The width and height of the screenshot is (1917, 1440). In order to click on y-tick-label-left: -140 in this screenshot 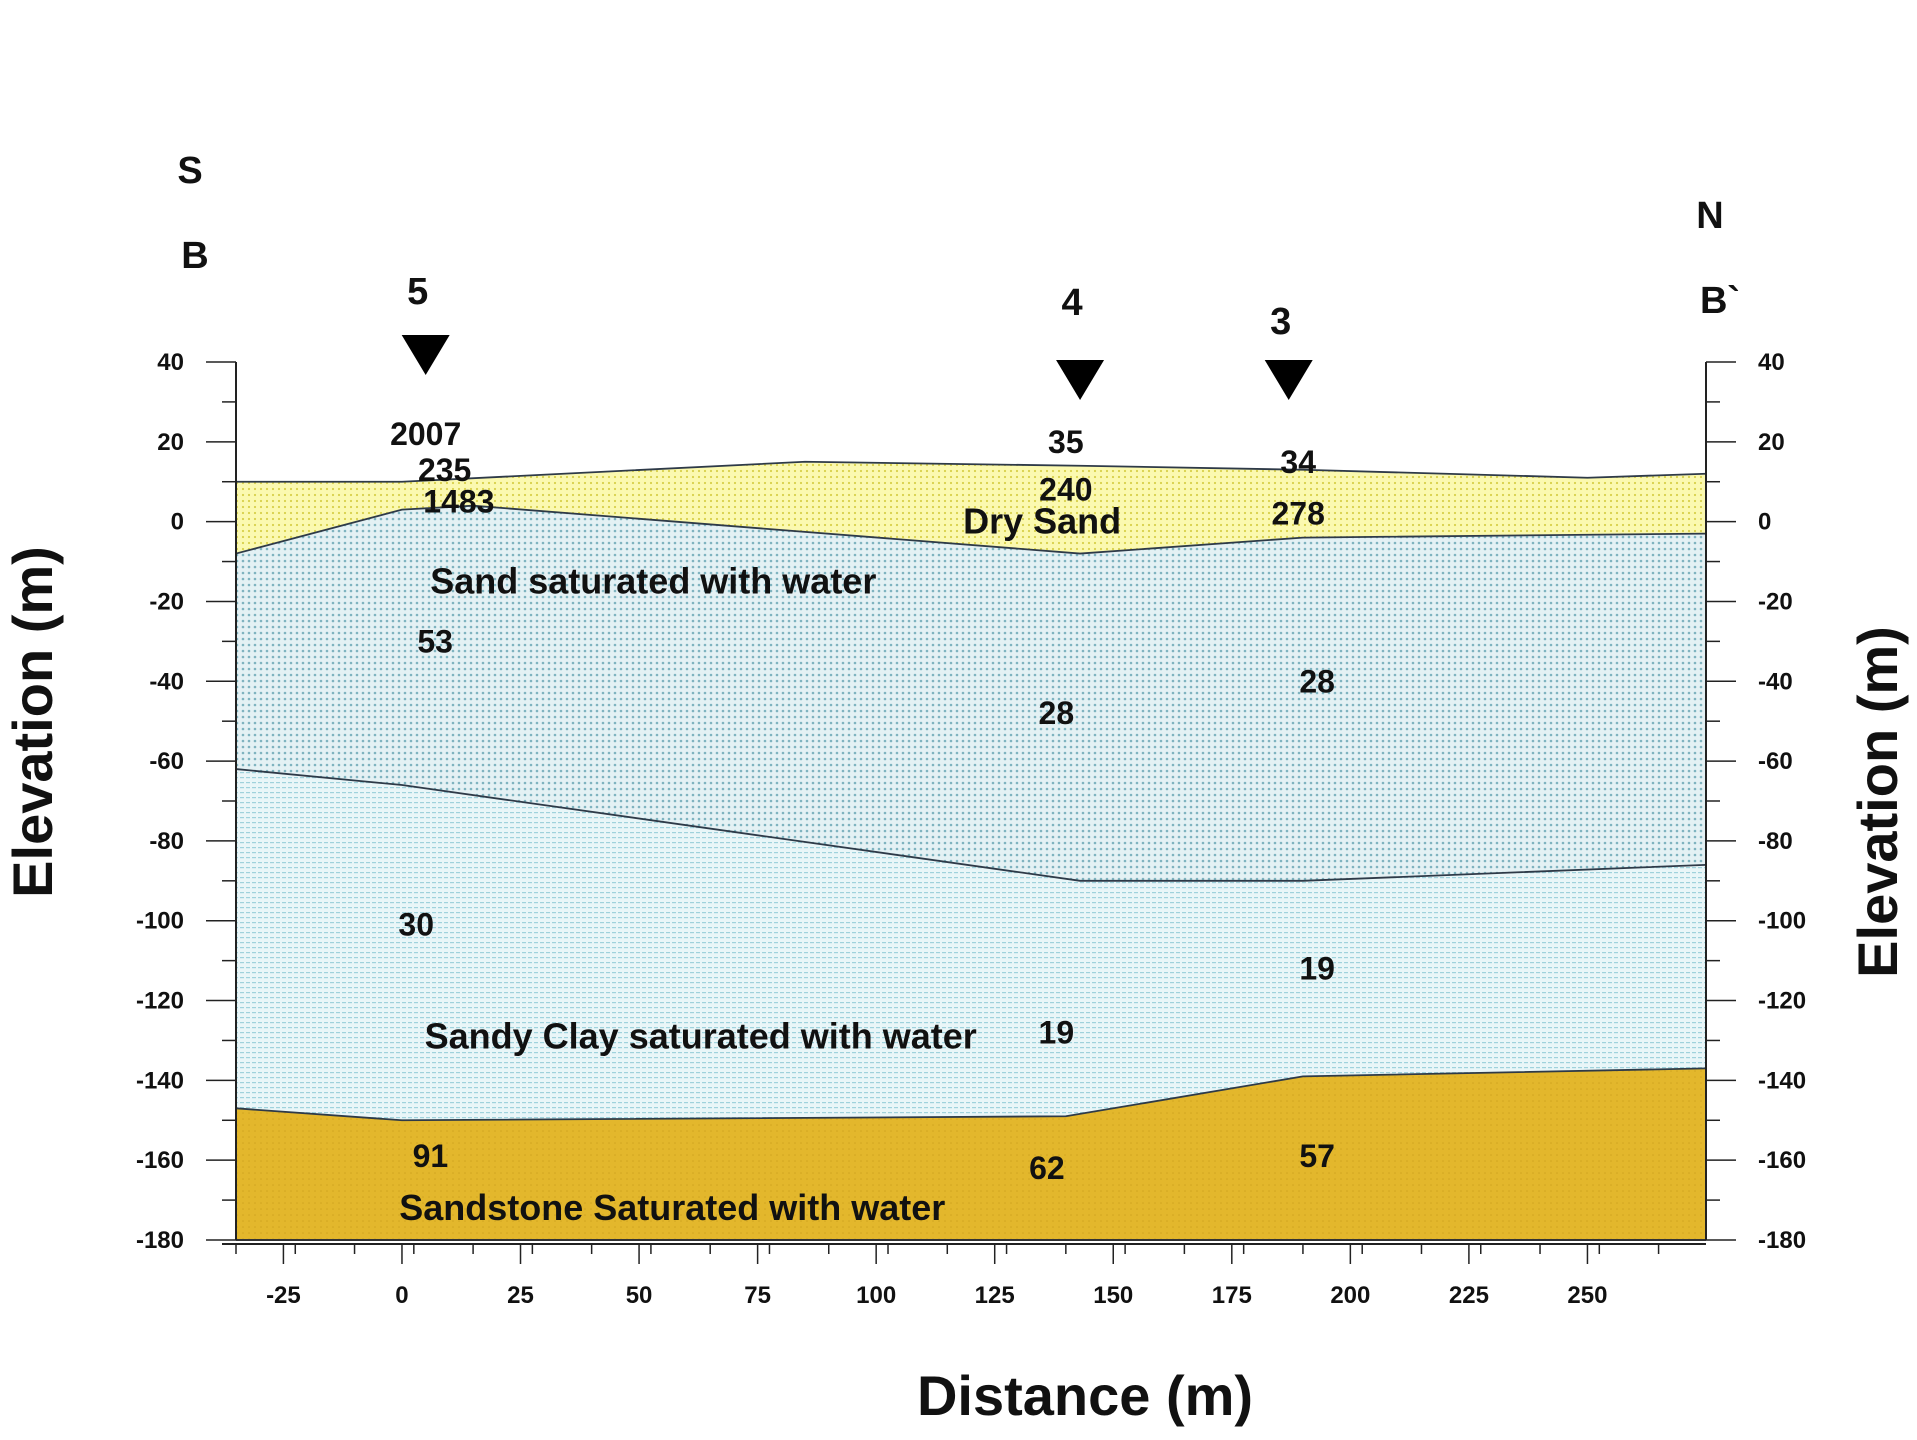, I will do `click(160, 1080)`.